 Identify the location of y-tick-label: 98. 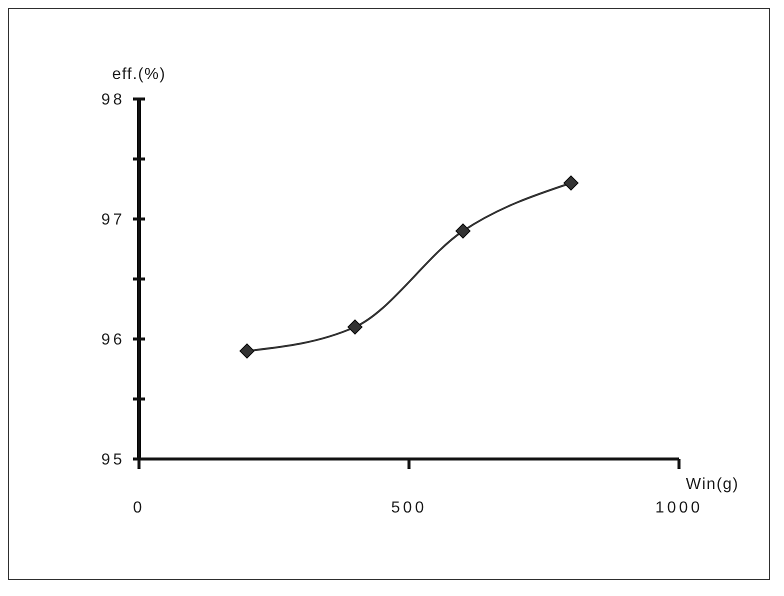
(113, 100).